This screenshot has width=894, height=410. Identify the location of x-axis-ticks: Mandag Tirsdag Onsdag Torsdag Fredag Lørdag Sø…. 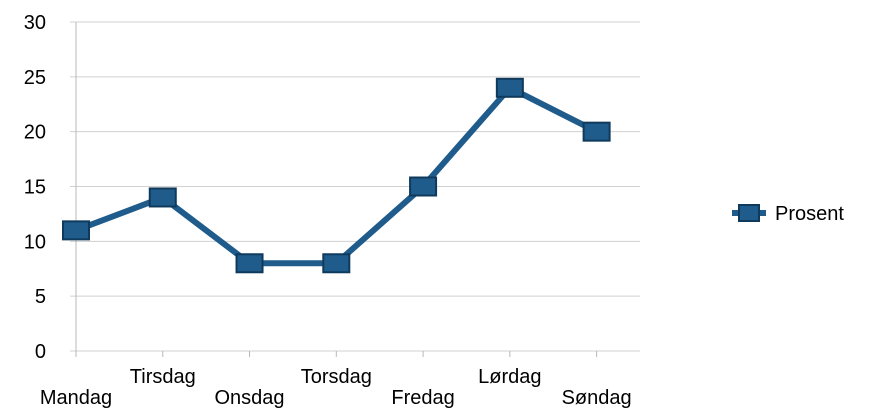
(336, 387).